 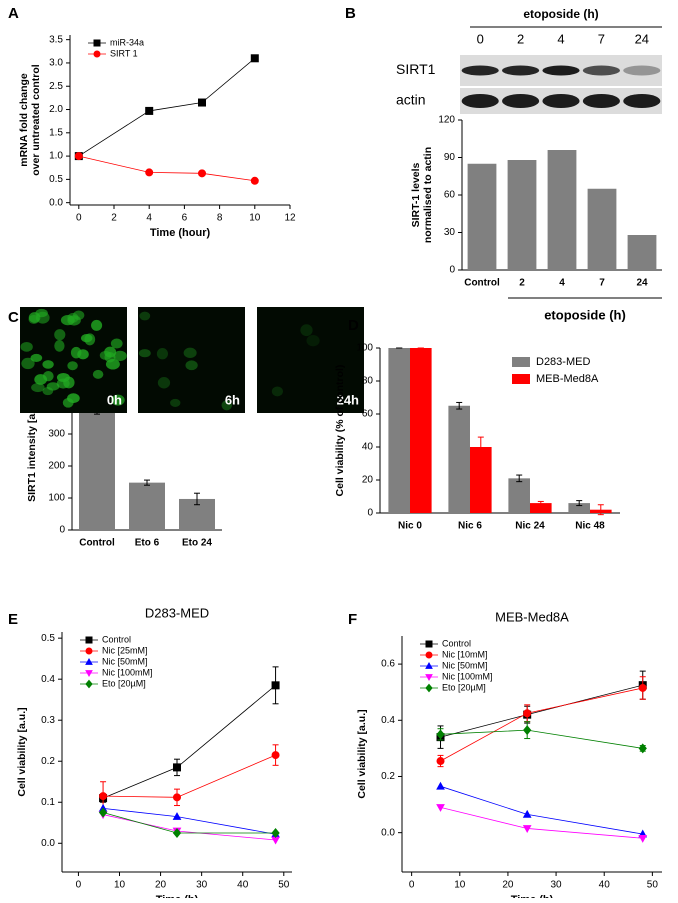 What do you see at coordinates (348, 399) in the screenshot?
I see `image-label: 24h` at bounding box center [348, 399].